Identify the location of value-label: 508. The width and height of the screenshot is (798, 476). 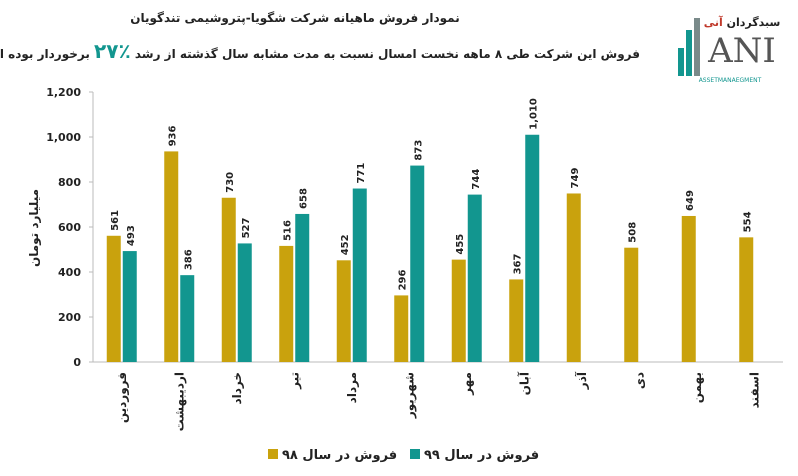
(632, 232).